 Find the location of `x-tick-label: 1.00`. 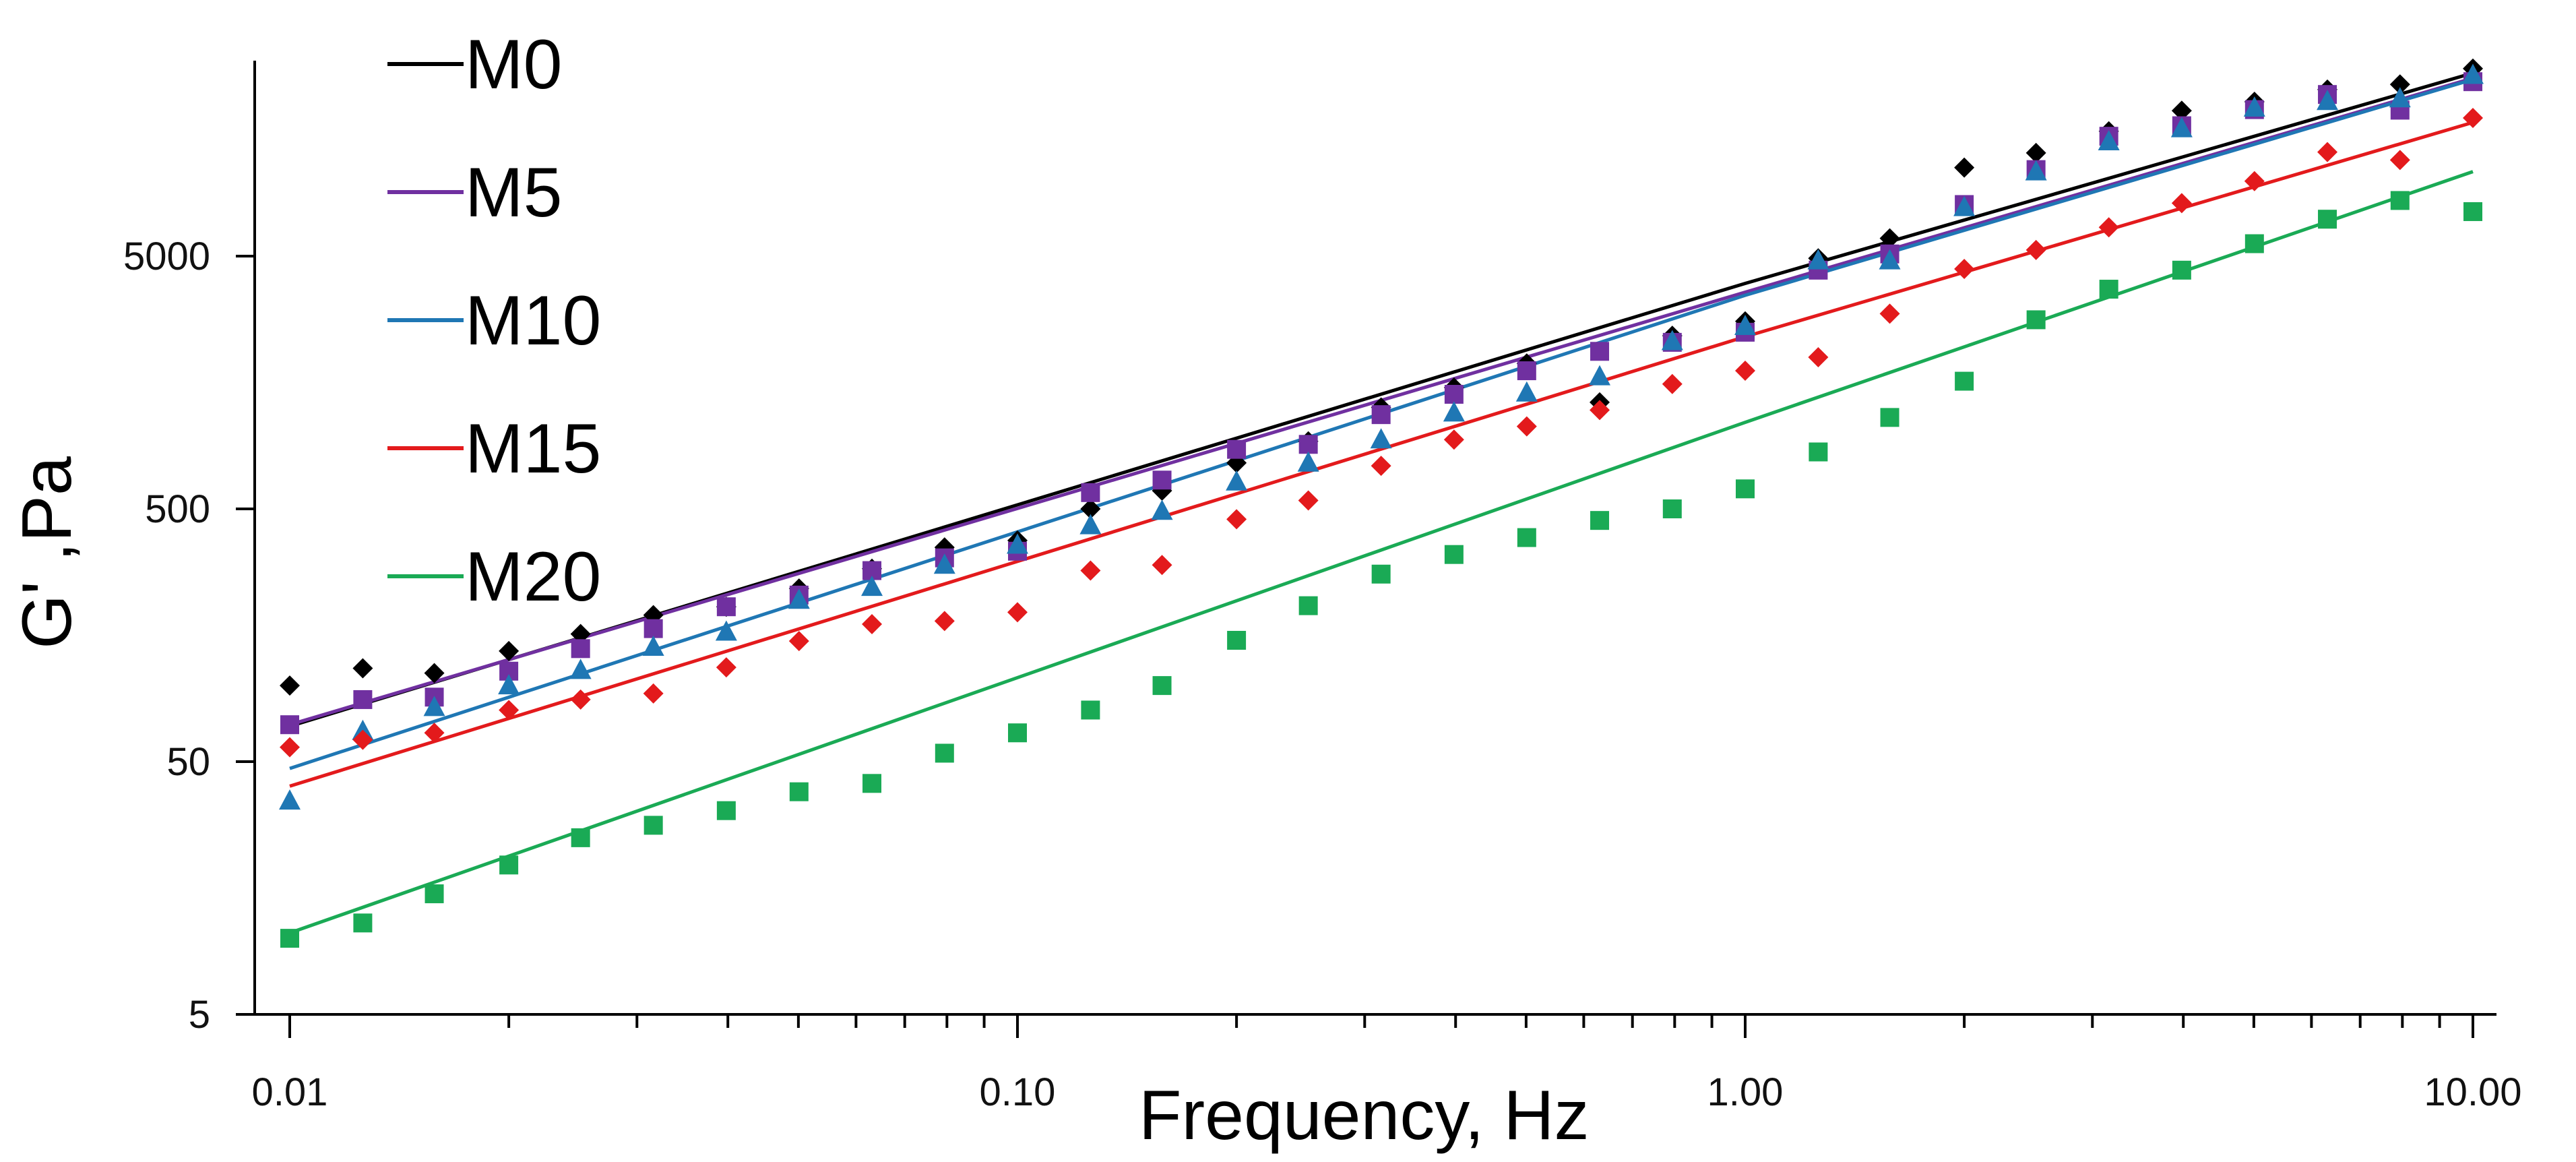

x-tick-label: 1.00 is located at coordinates (1745, 1092).